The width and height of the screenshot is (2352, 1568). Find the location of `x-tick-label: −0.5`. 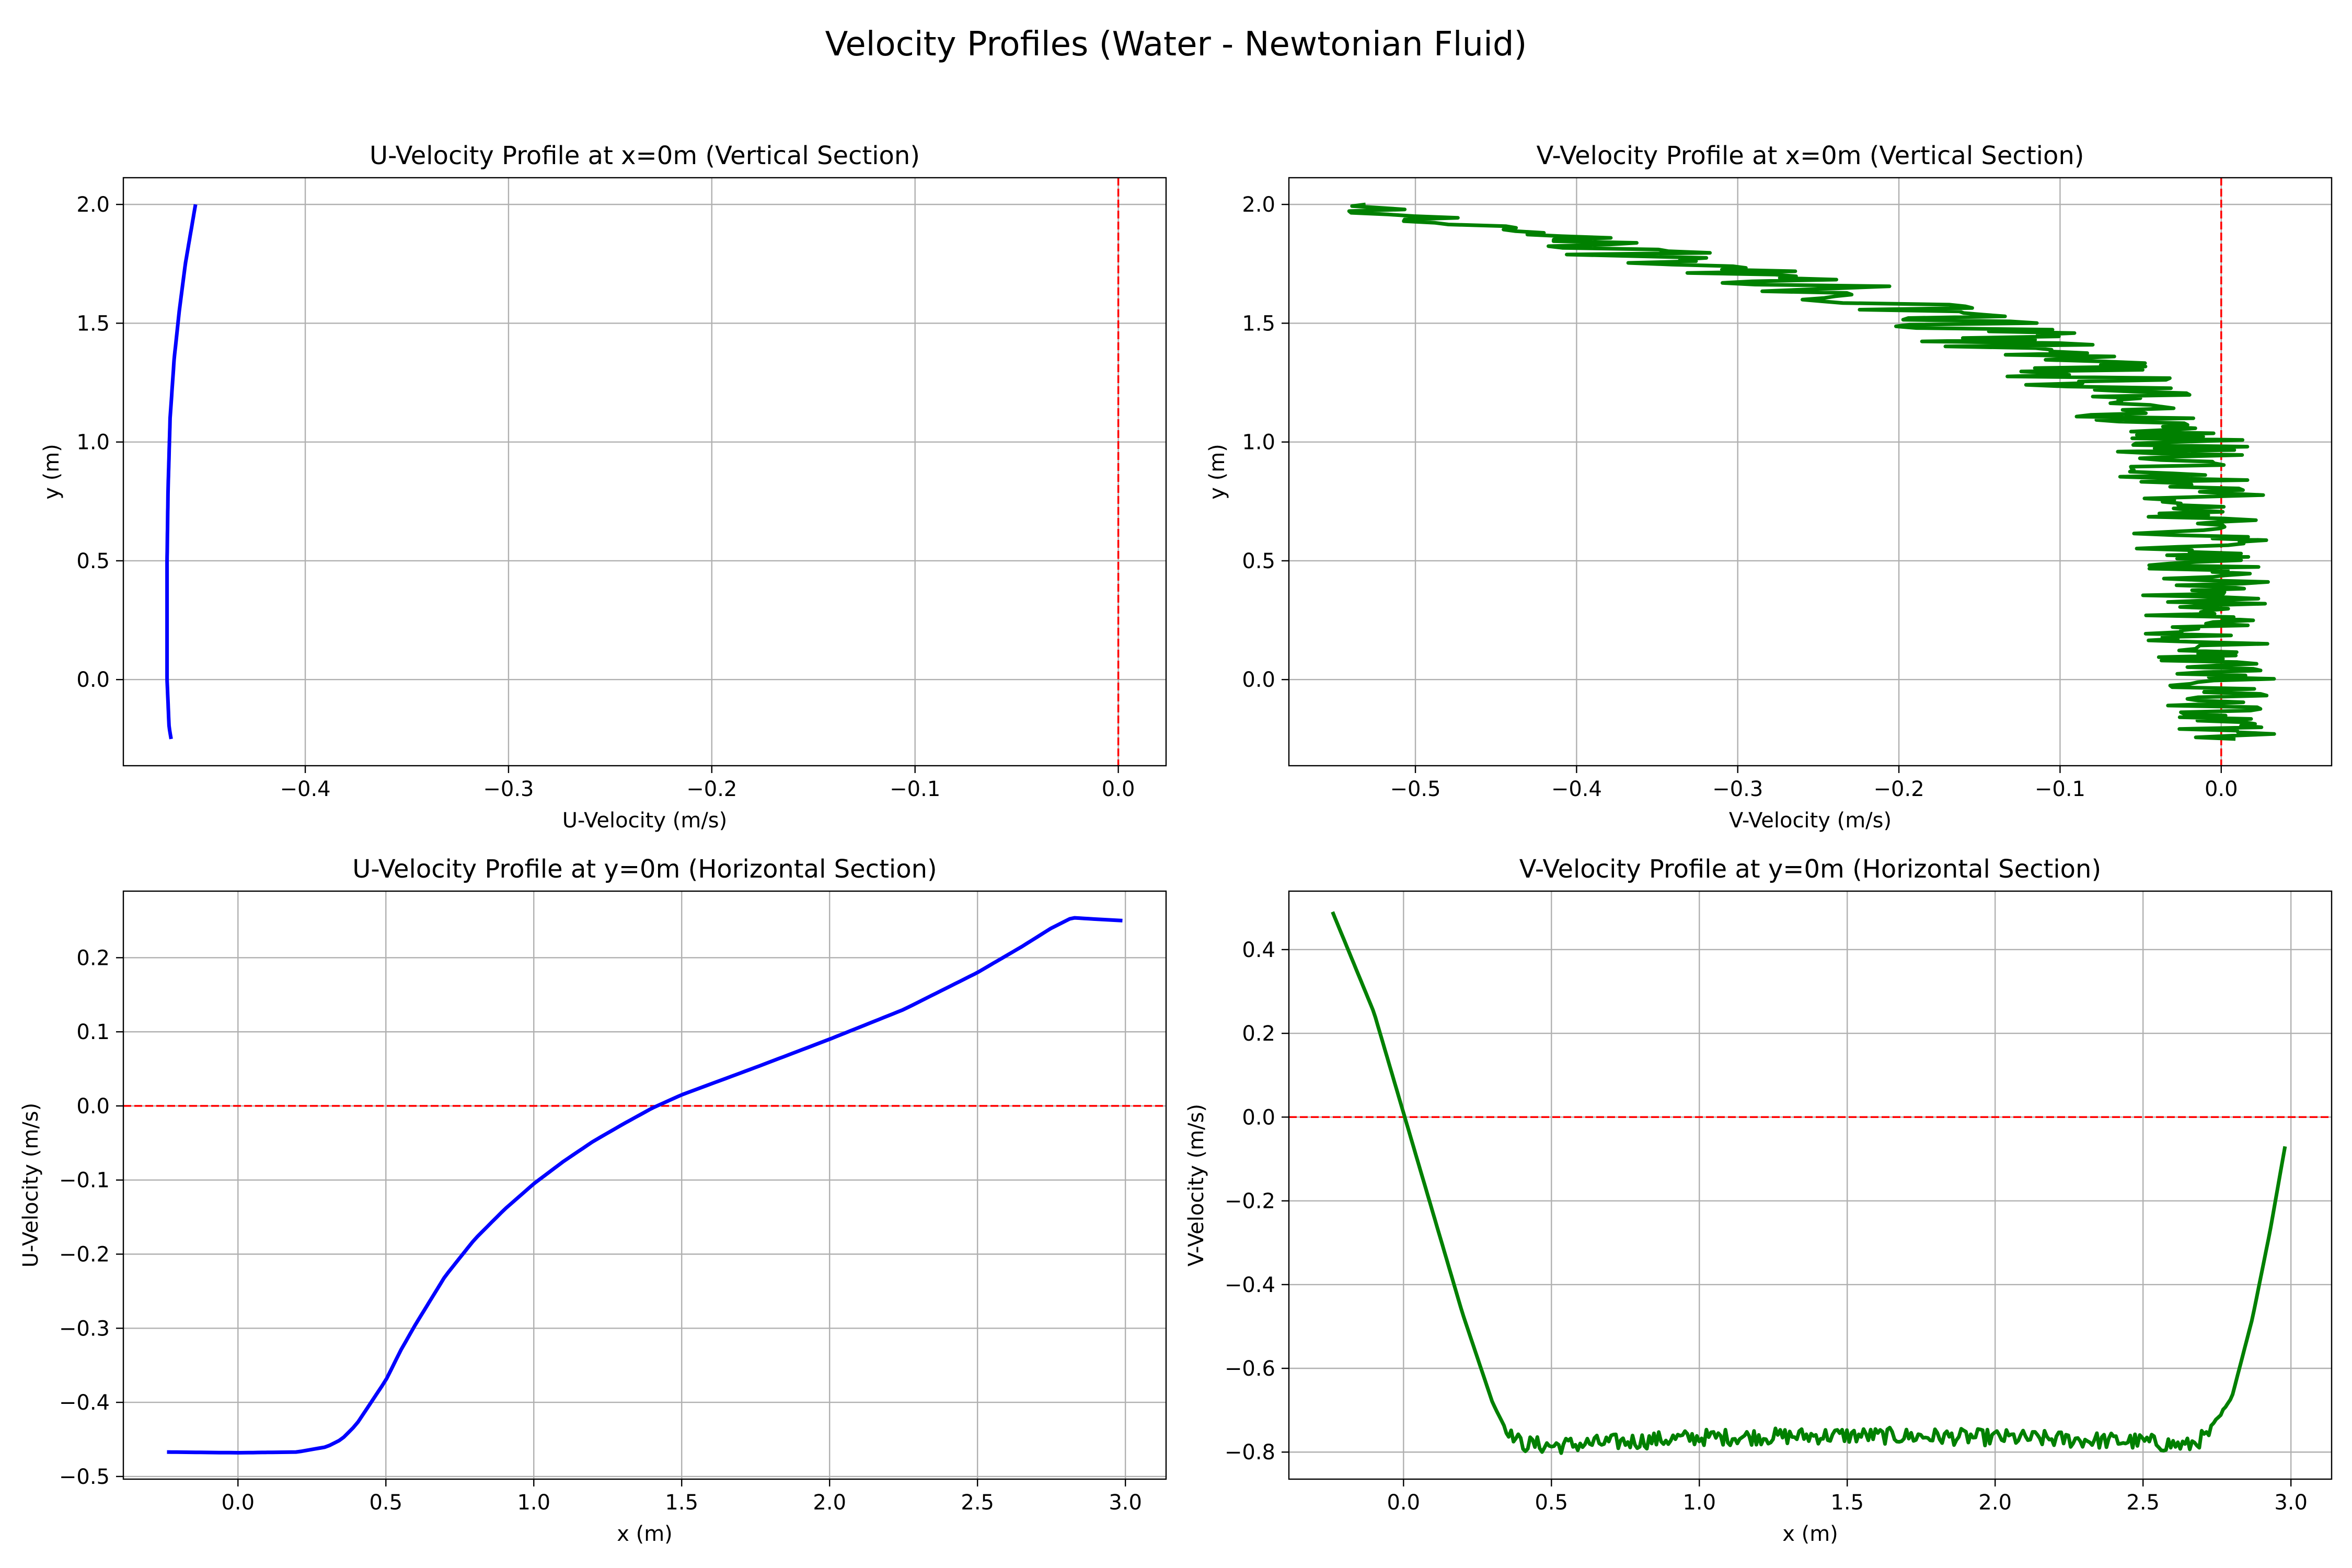

x-tick-label: −0.5 is located at coordinates (1415, 789).